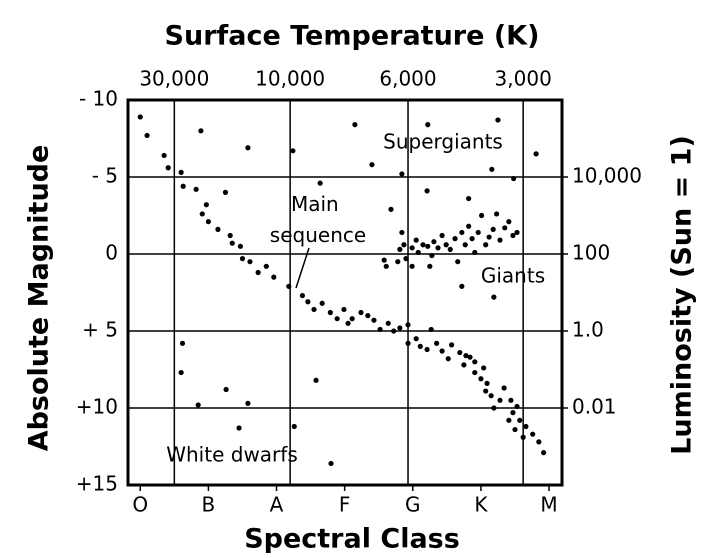 The width and height of the screenshot is (710, 558). What do you see at coordinates (98, 99) in the screenshot?
I see `y-tick-label: - 10` at bounding box center [98, 99].